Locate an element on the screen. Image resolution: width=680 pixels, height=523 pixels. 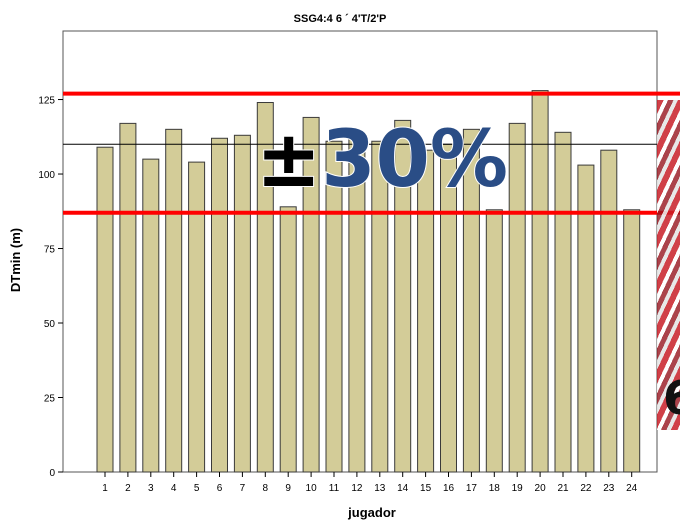
x-tick-label-10: 10 is located at coordinates (312, 488).